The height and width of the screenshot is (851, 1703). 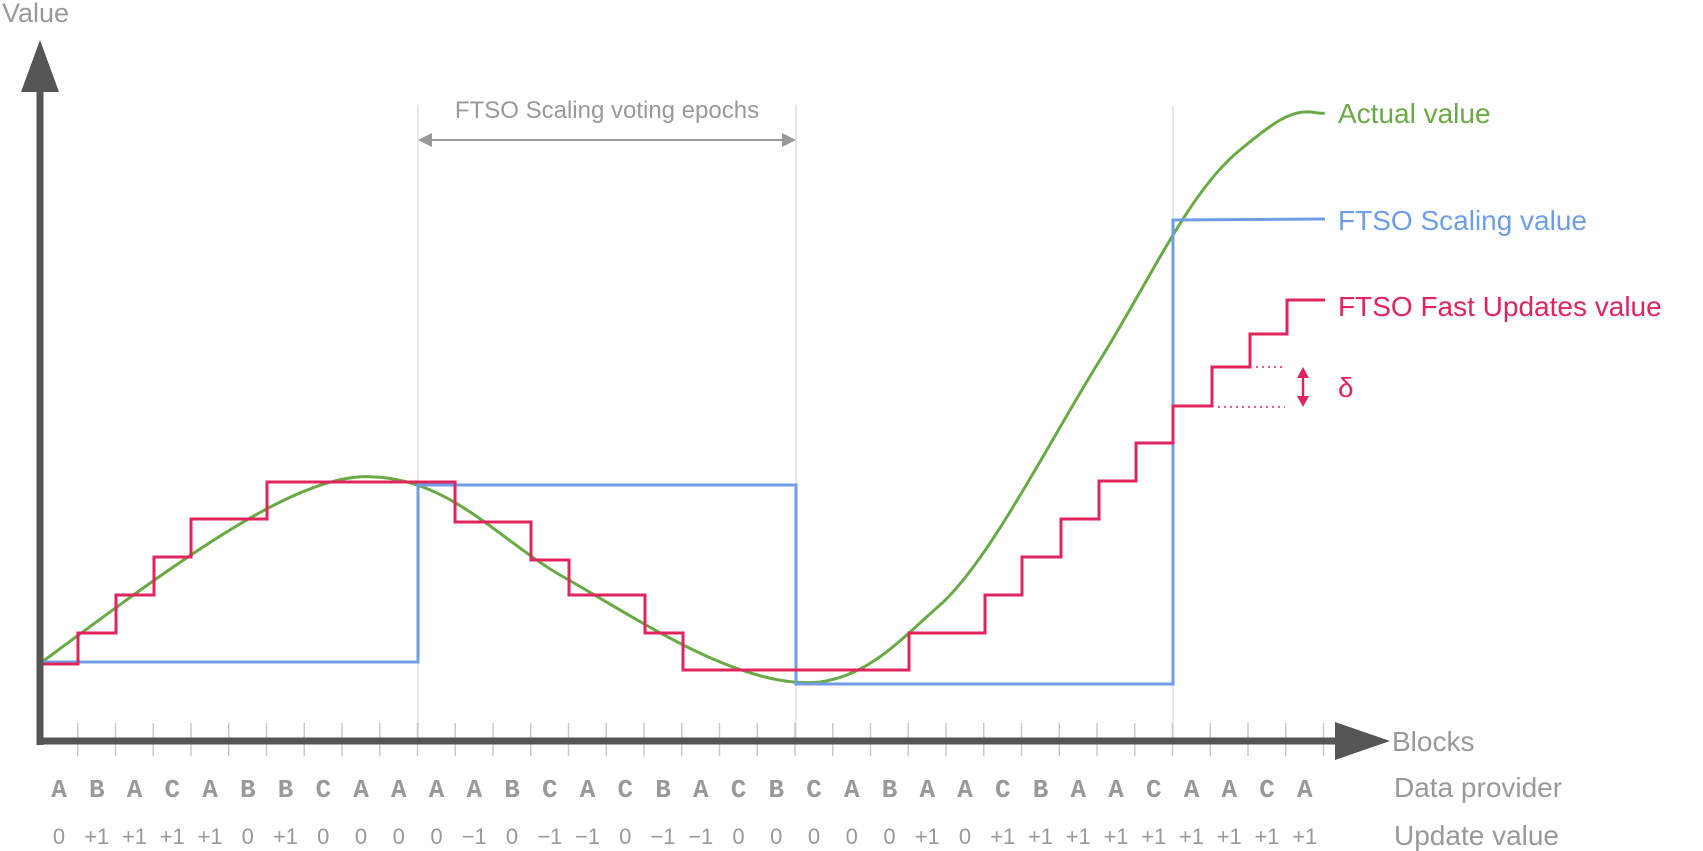 What do you see at coordinates (1303, 401) in the screenshot?
I see `delta-arrow-head-down` at bounding box center [1303, 401].